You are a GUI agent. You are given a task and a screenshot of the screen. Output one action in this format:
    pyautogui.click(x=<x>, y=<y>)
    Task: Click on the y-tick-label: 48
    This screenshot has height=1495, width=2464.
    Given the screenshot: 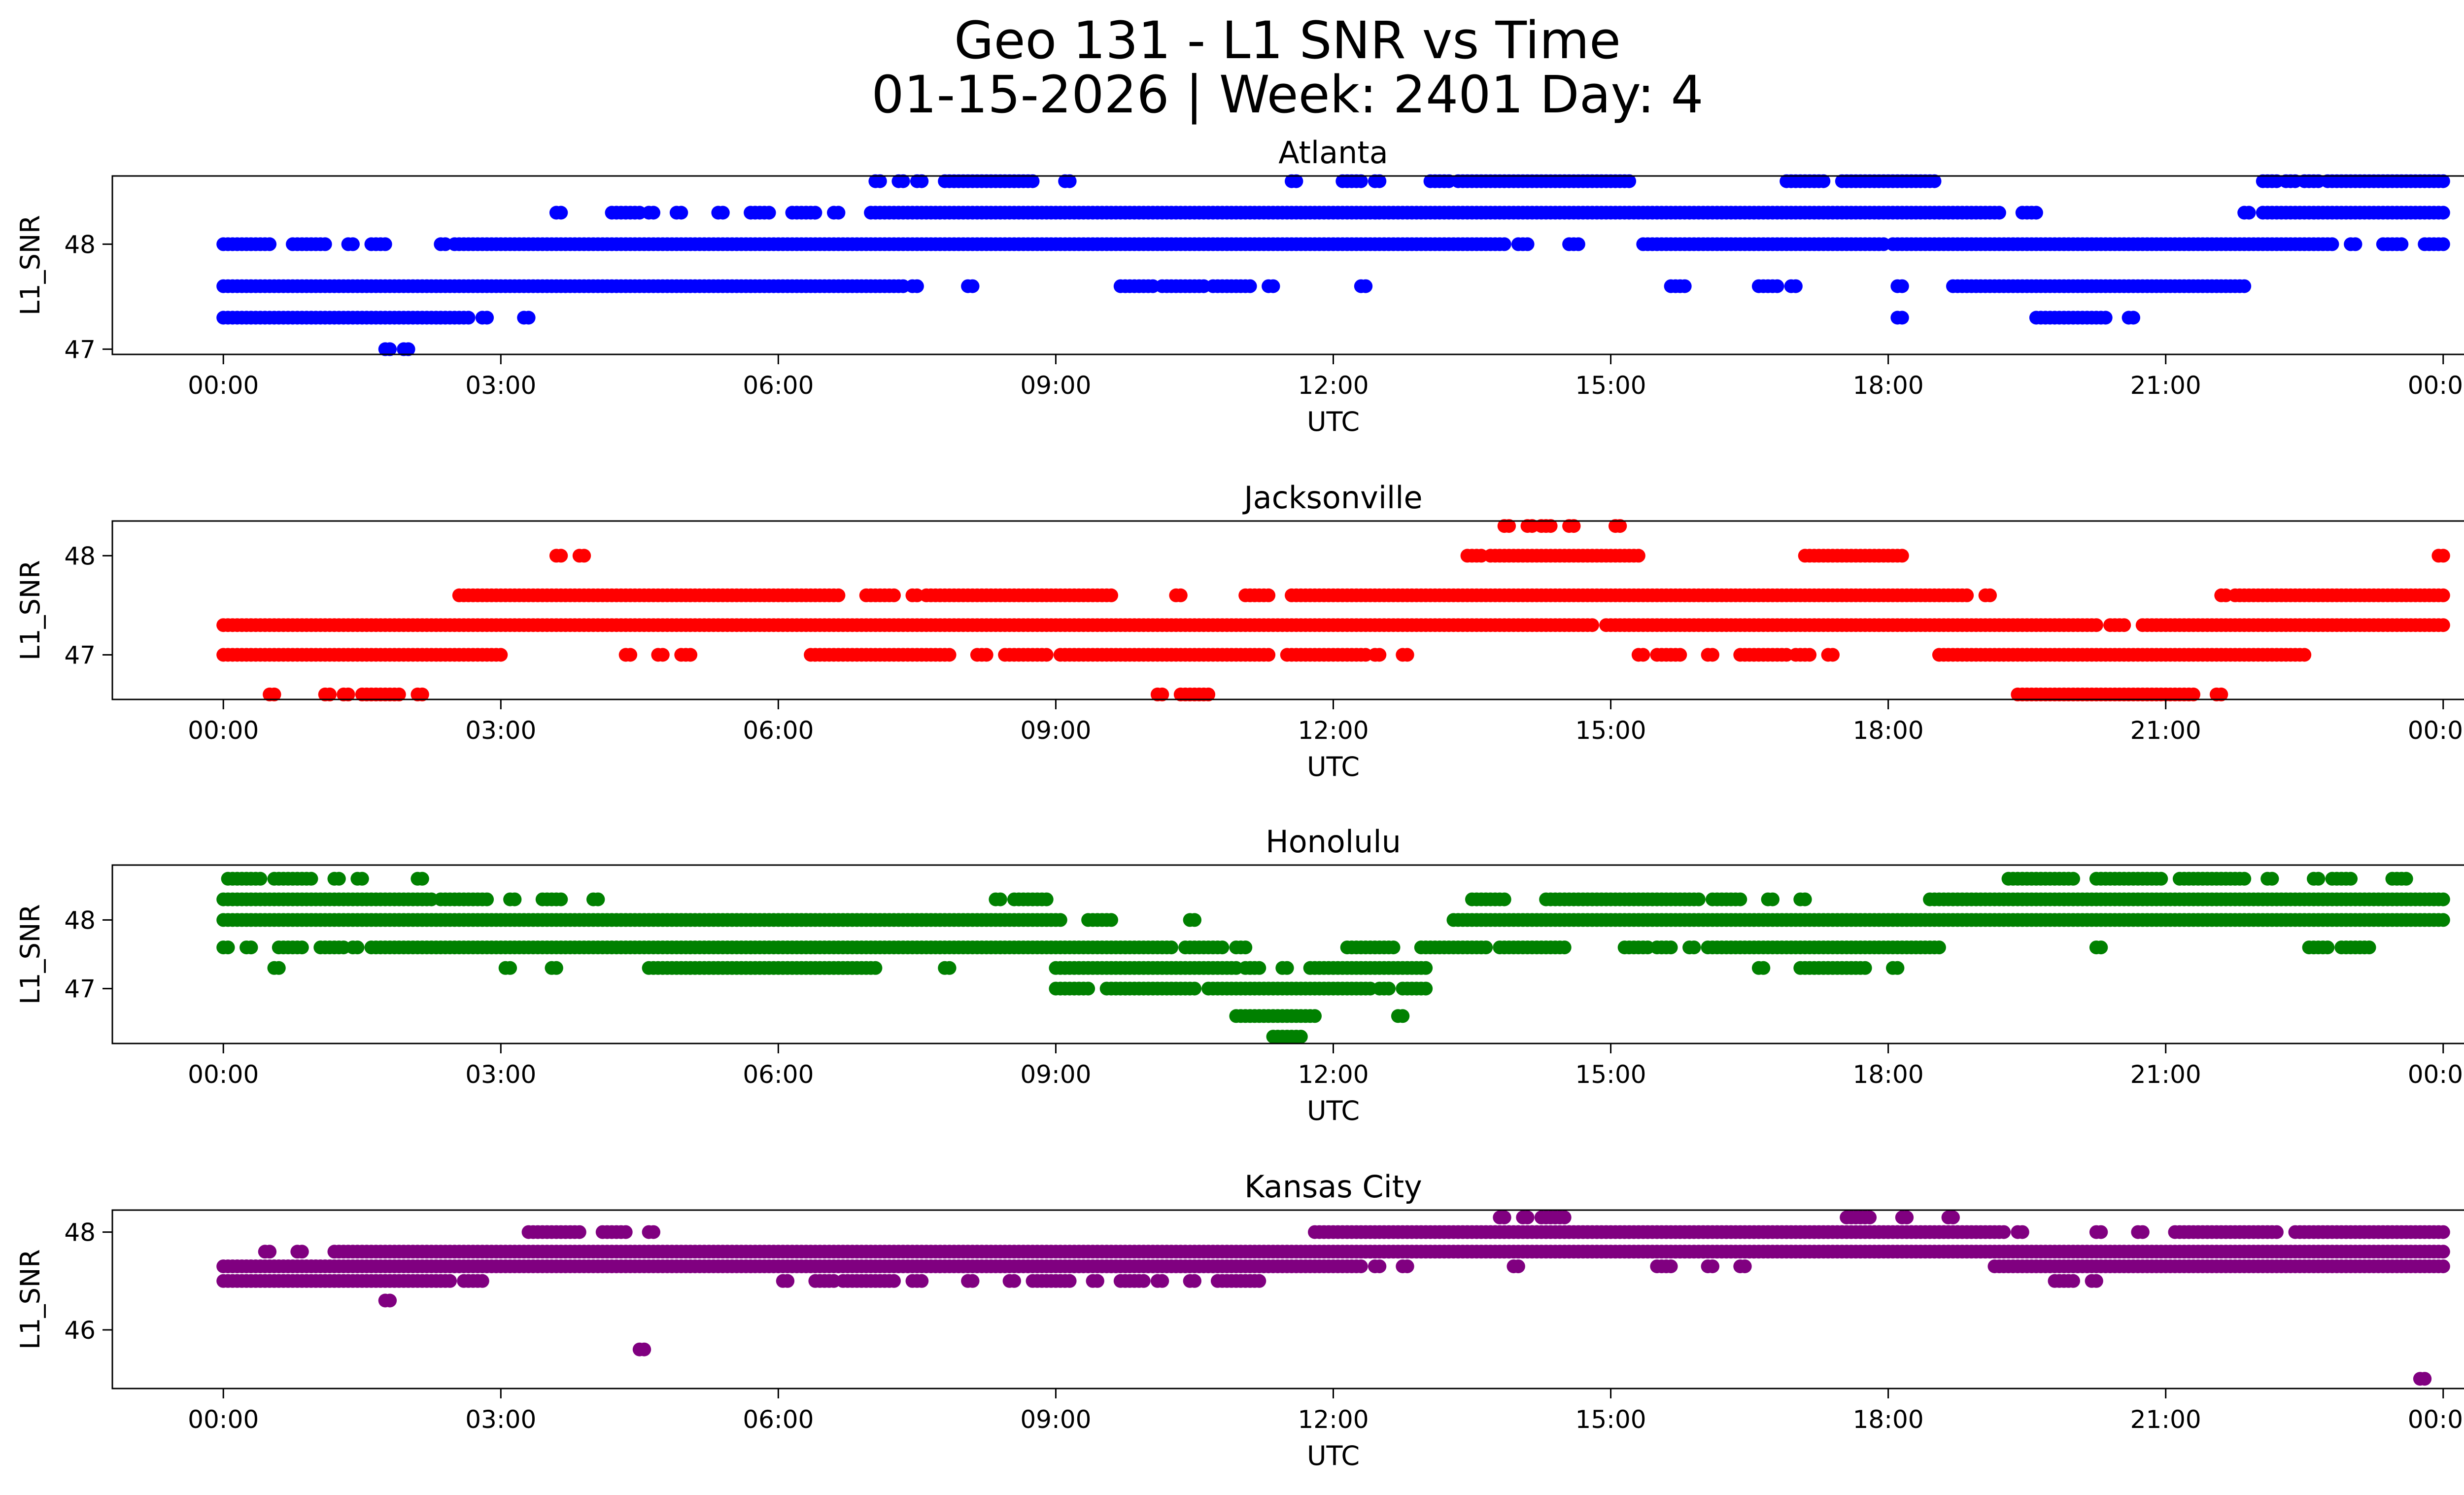 What is the action you would take?
    pyautogui.click(x=80, y=920)
    